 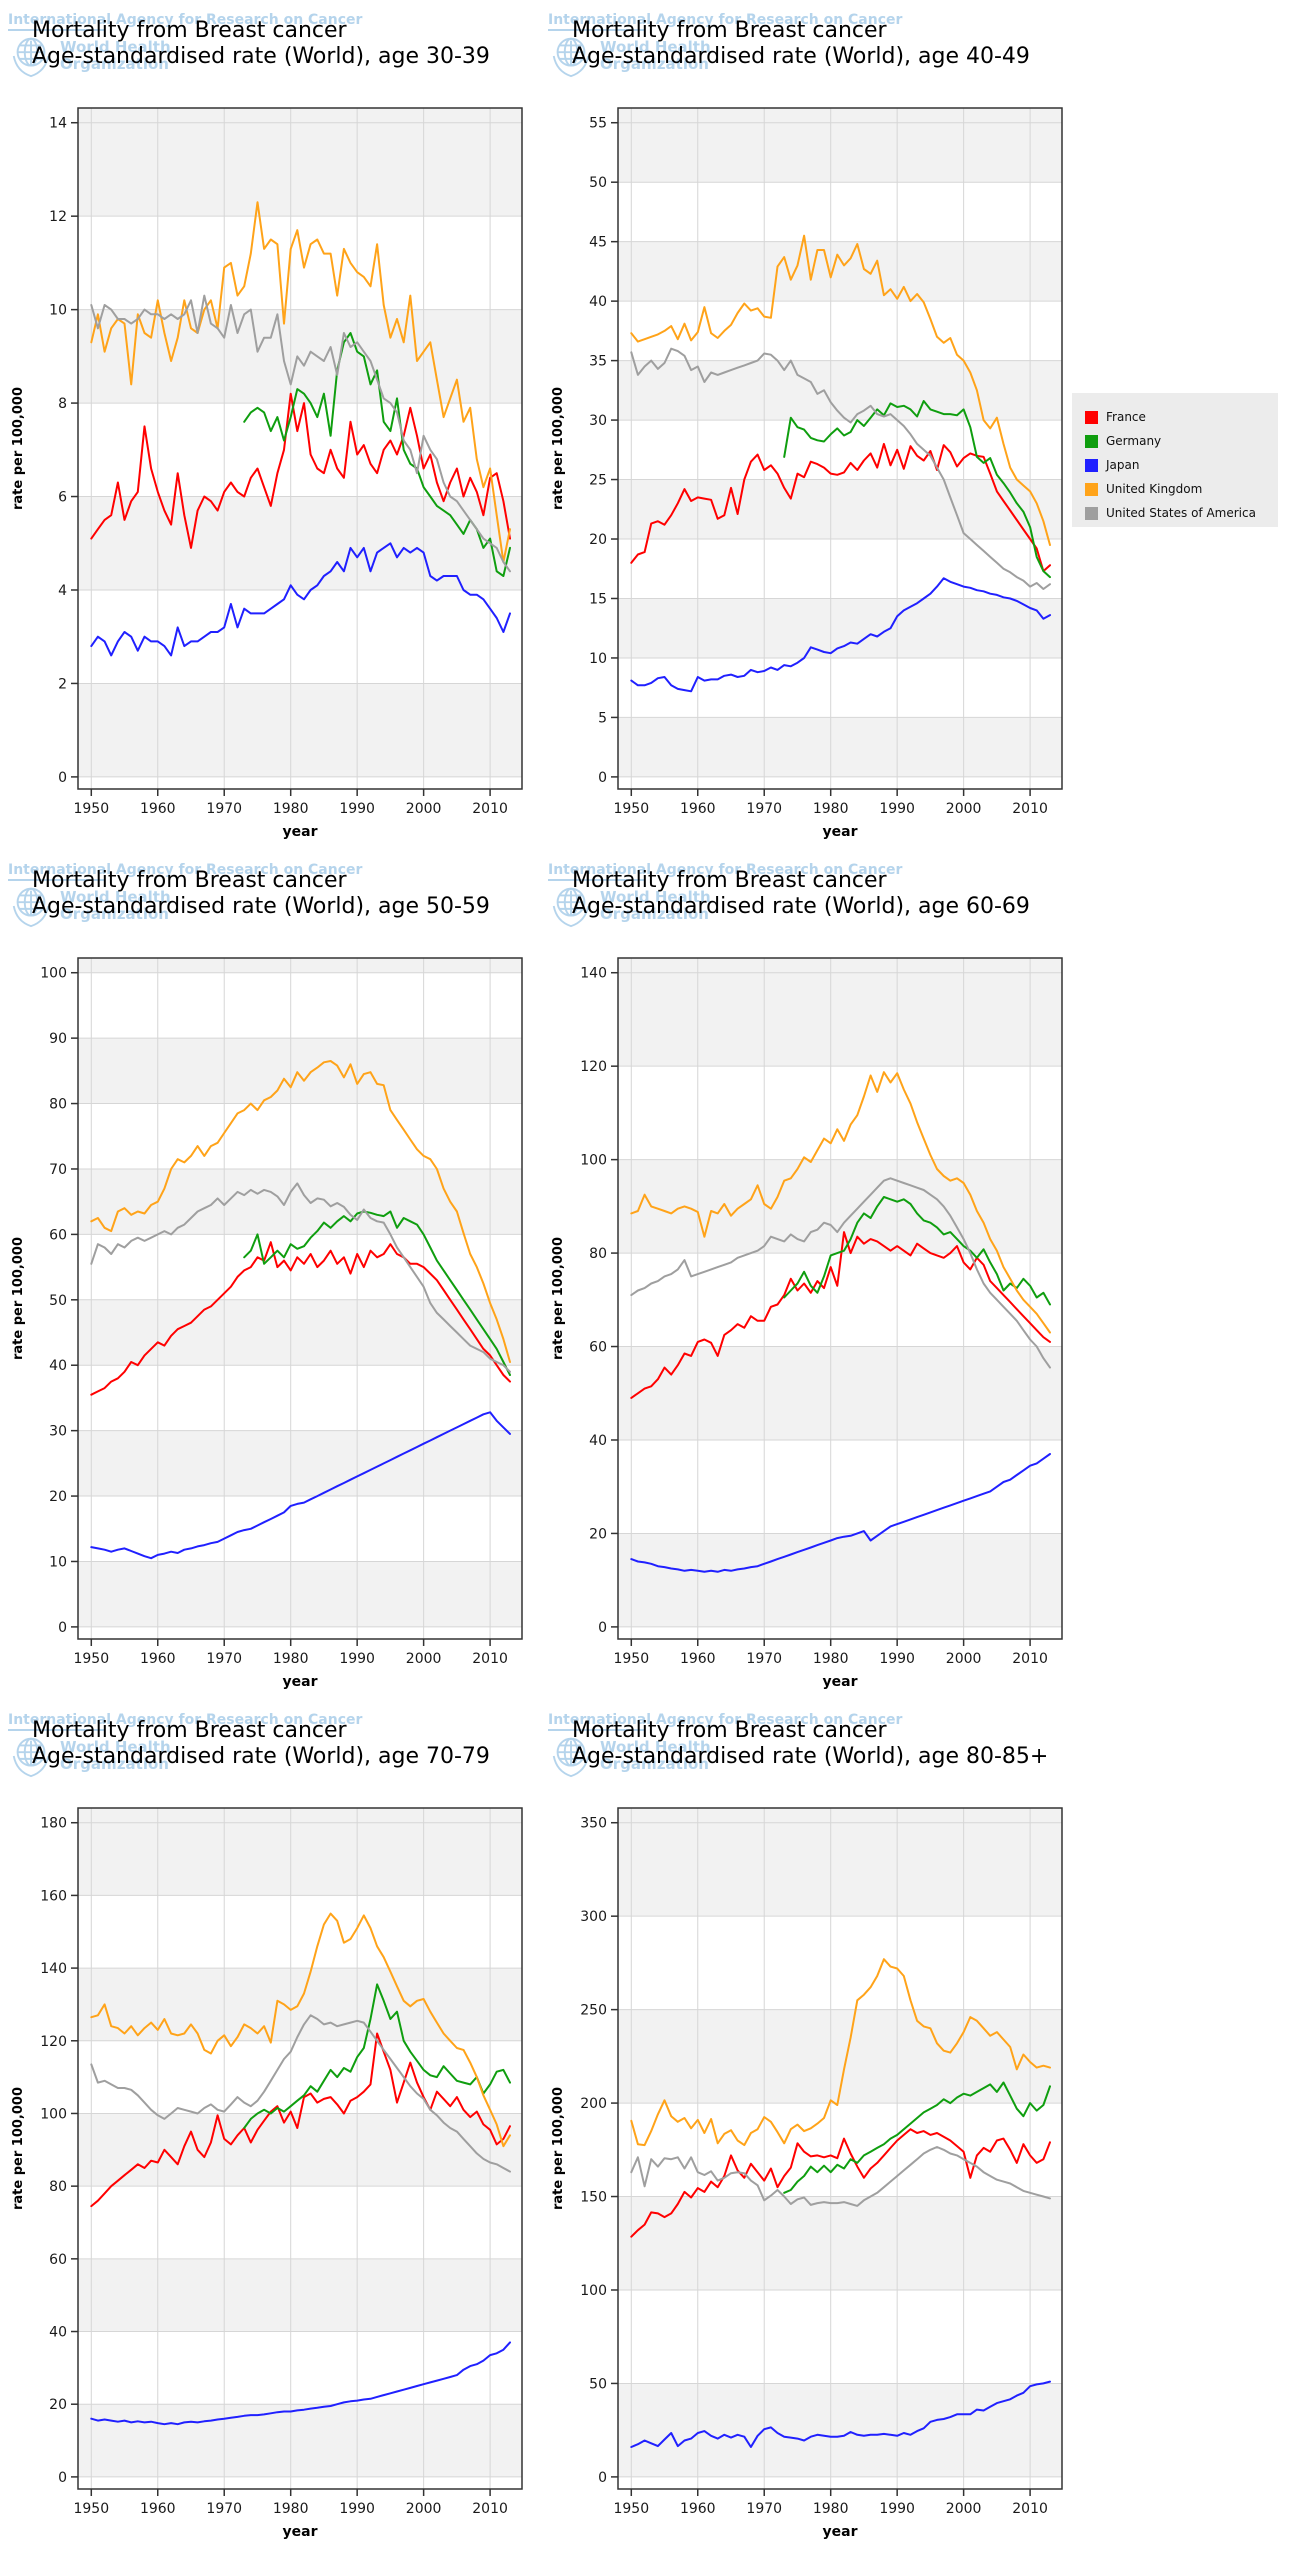 I want to click on tick-label-y: 180, so click(x=53, y=1824).